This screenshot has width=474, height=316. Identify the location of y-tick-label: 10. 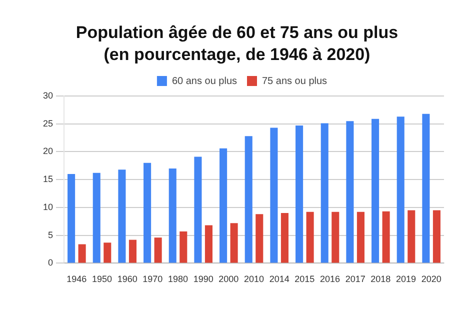
(48, 207).